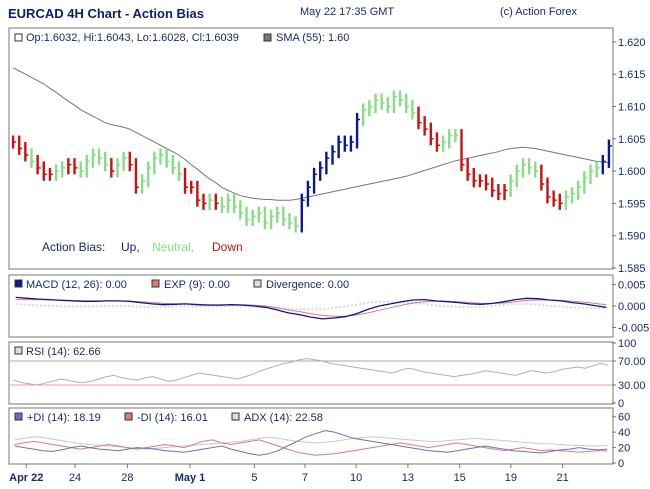  Describe the element at coordinates (624, 418) in the screenshot. I see `tick-label: 60` at that location.